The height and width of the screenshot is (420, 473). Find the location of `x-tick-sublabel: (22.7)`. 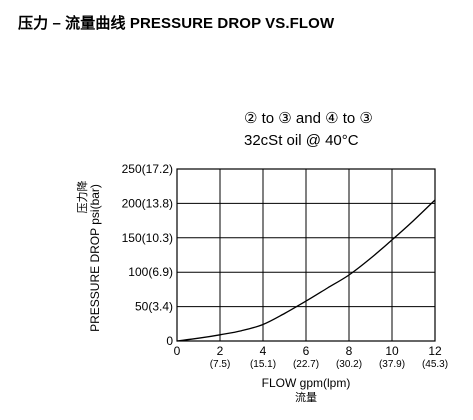

x-tick-sublabel: (22.7) is located at coordinates (306, 364).